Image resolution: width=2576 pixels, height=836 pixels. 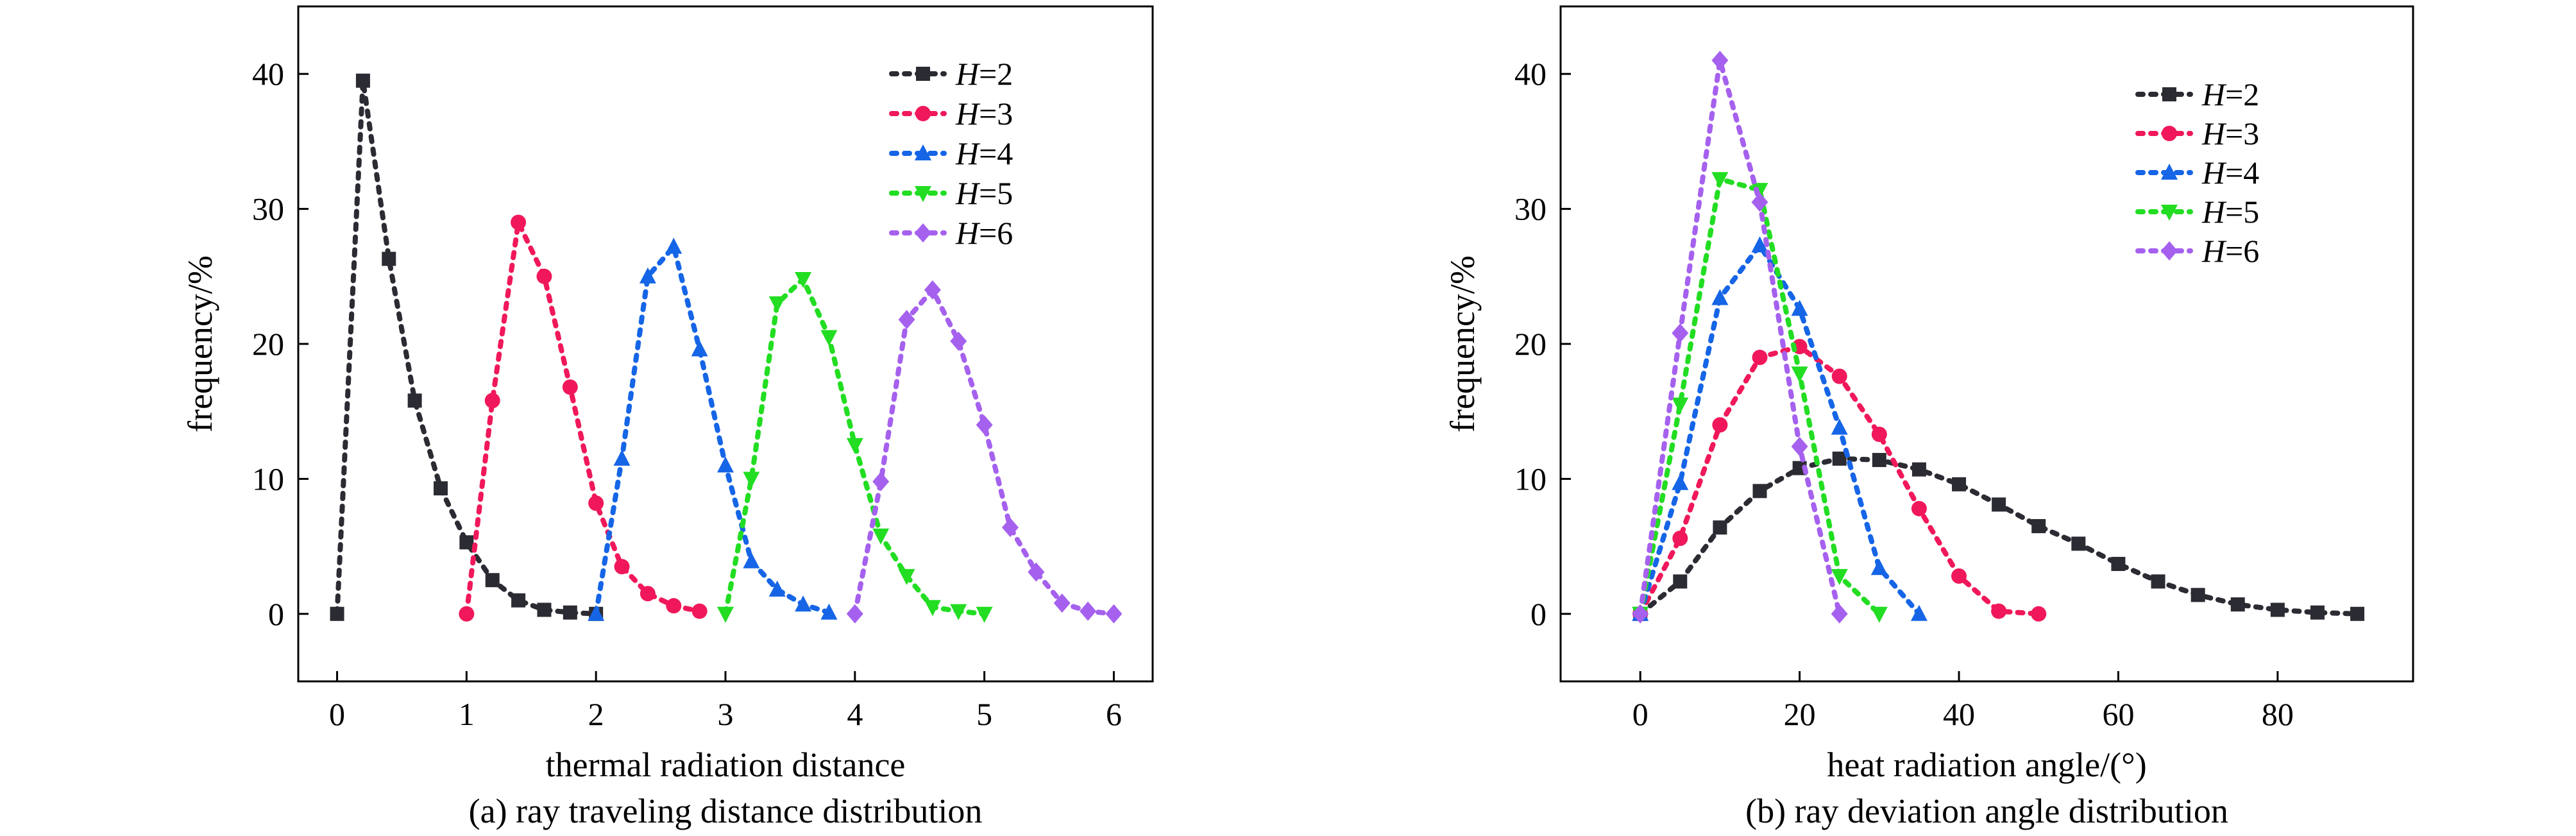 What do you see at coordinates (726, 714) in the screenshot?
I see `x-tick-label: 3` at bounding box center [726, 714].